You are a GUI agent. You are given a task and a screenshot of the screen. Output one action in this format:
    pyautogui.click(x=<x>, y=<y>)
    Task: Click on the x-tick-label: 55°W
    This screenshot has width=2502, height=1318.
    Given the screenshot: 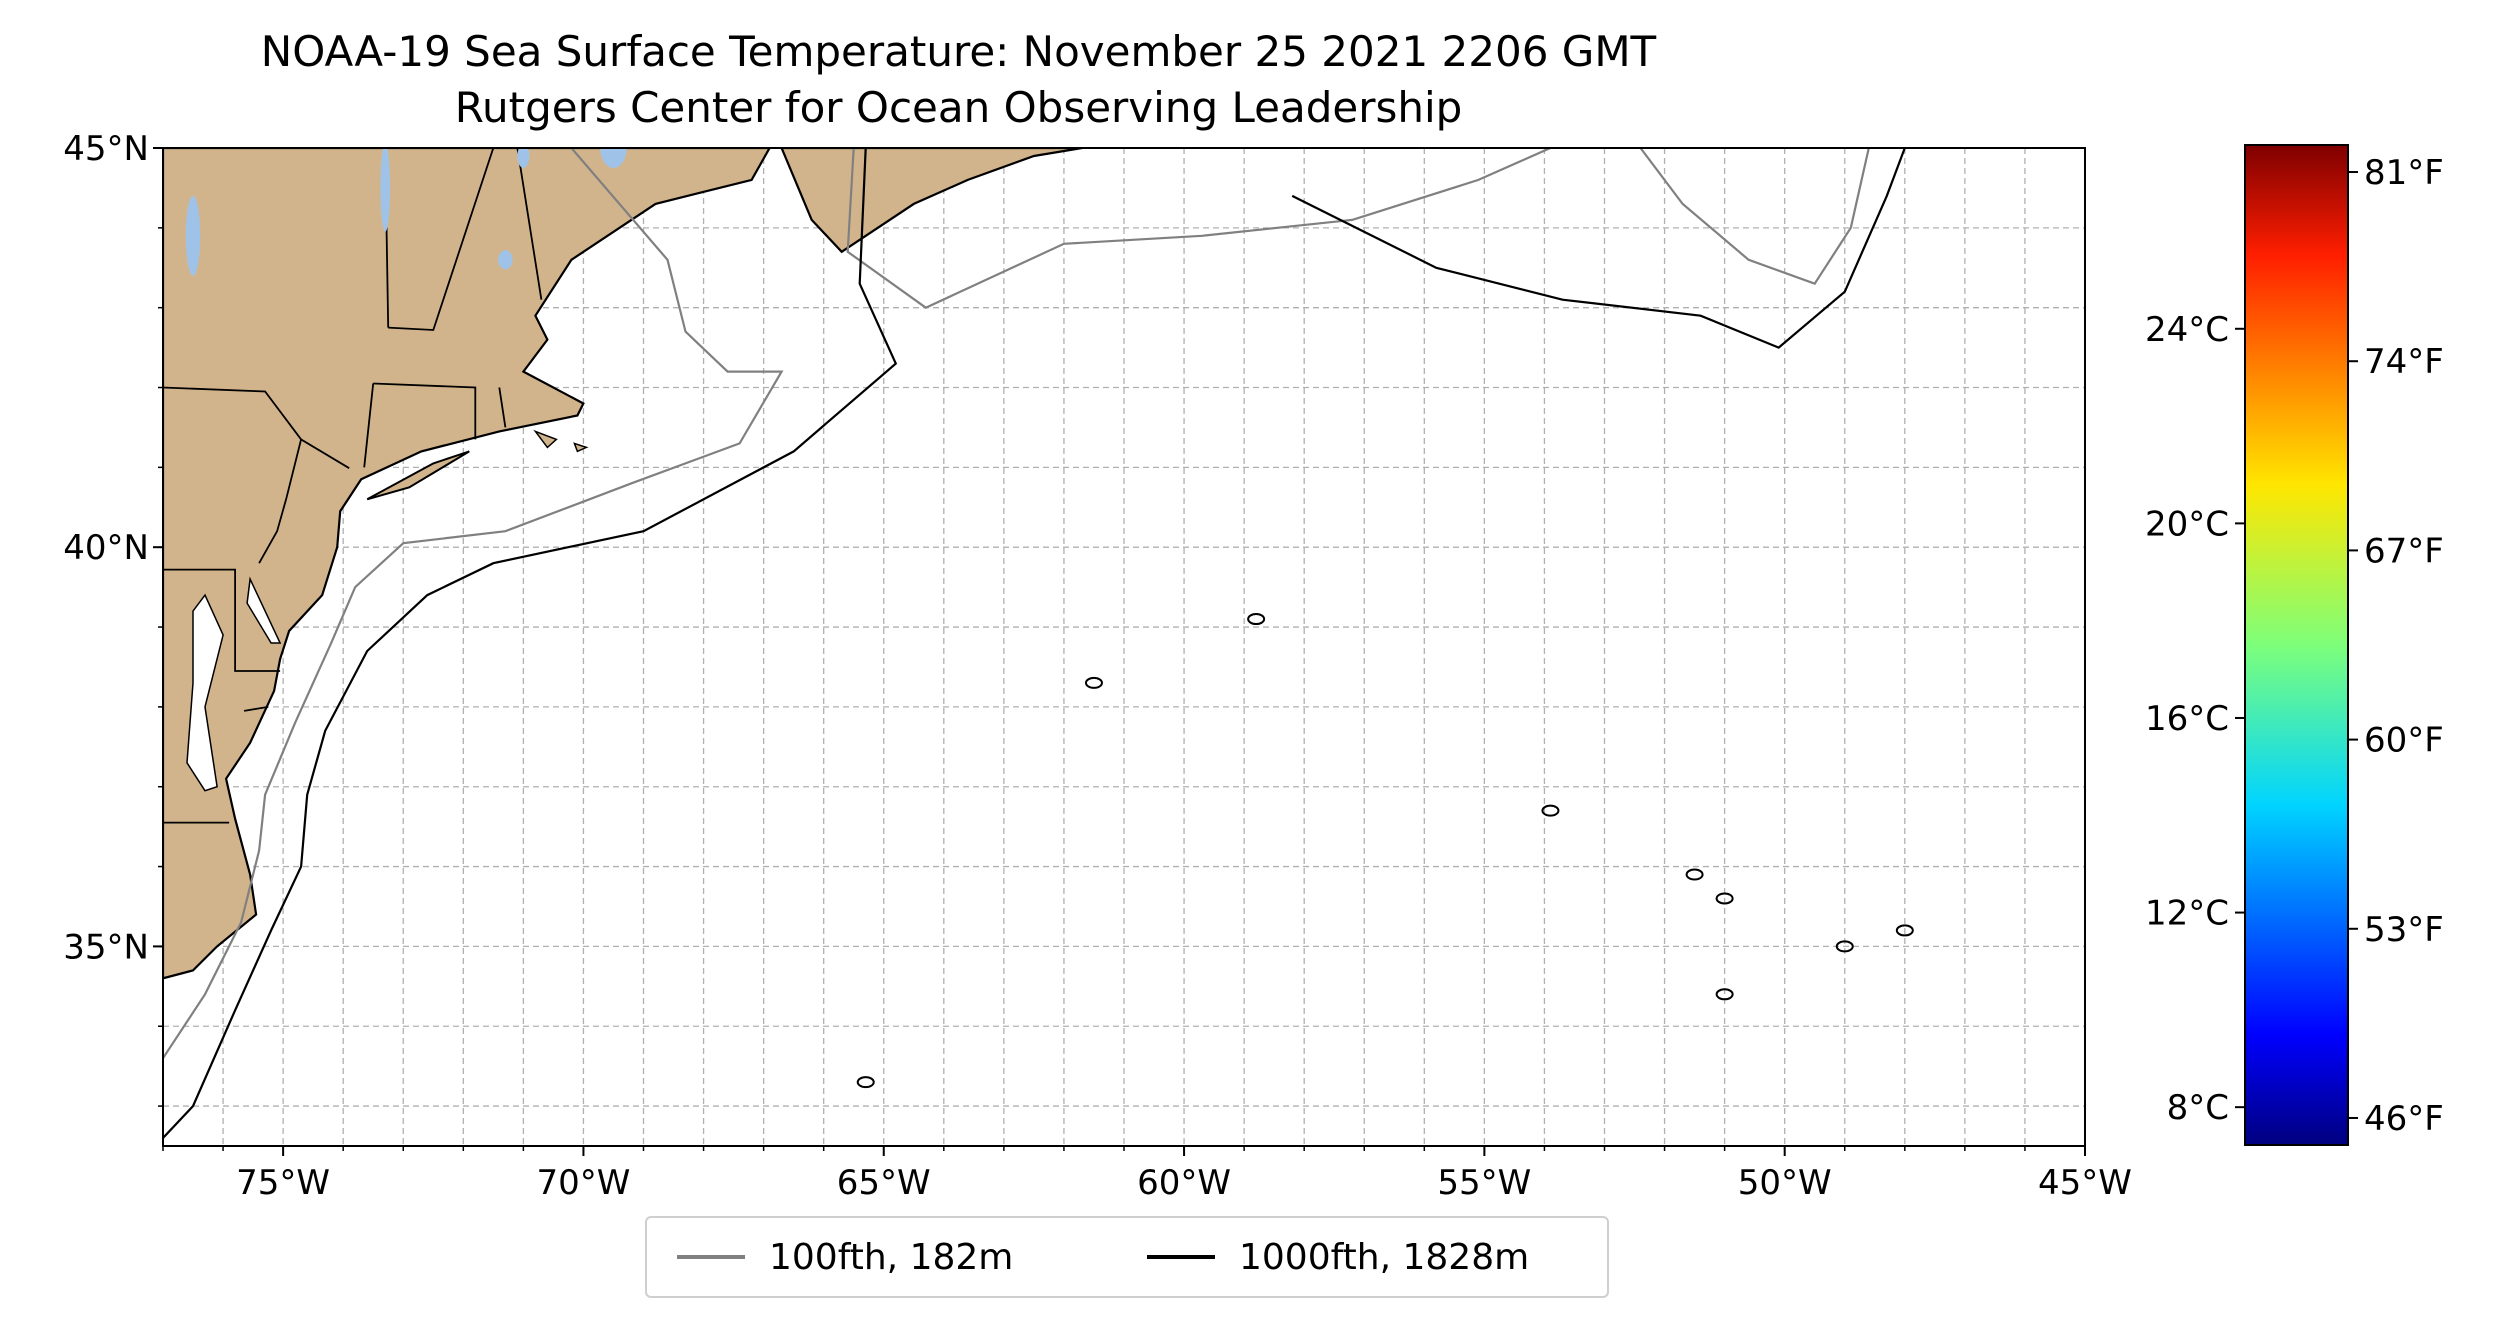 What is the action you would take?
    pyautogui.click(x=1484, y=1183)
    